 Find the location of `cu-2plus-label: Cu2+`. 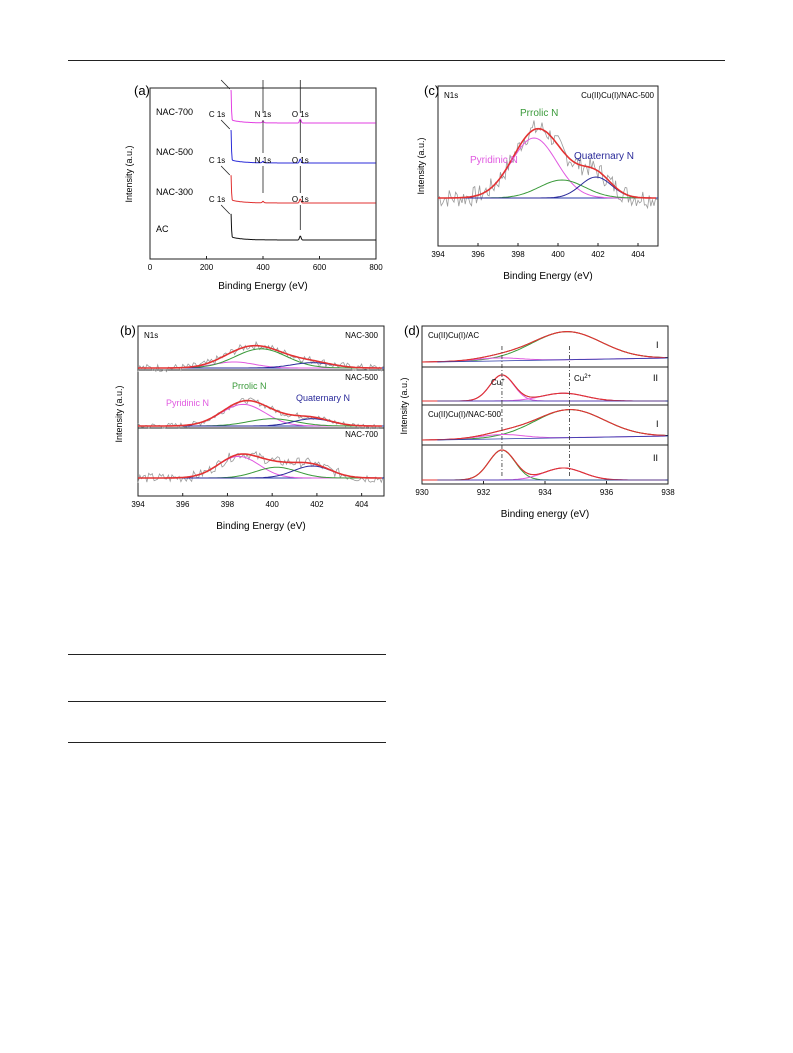

cu-2plus-label: Cu2+ is located at coordinates (583, 378).